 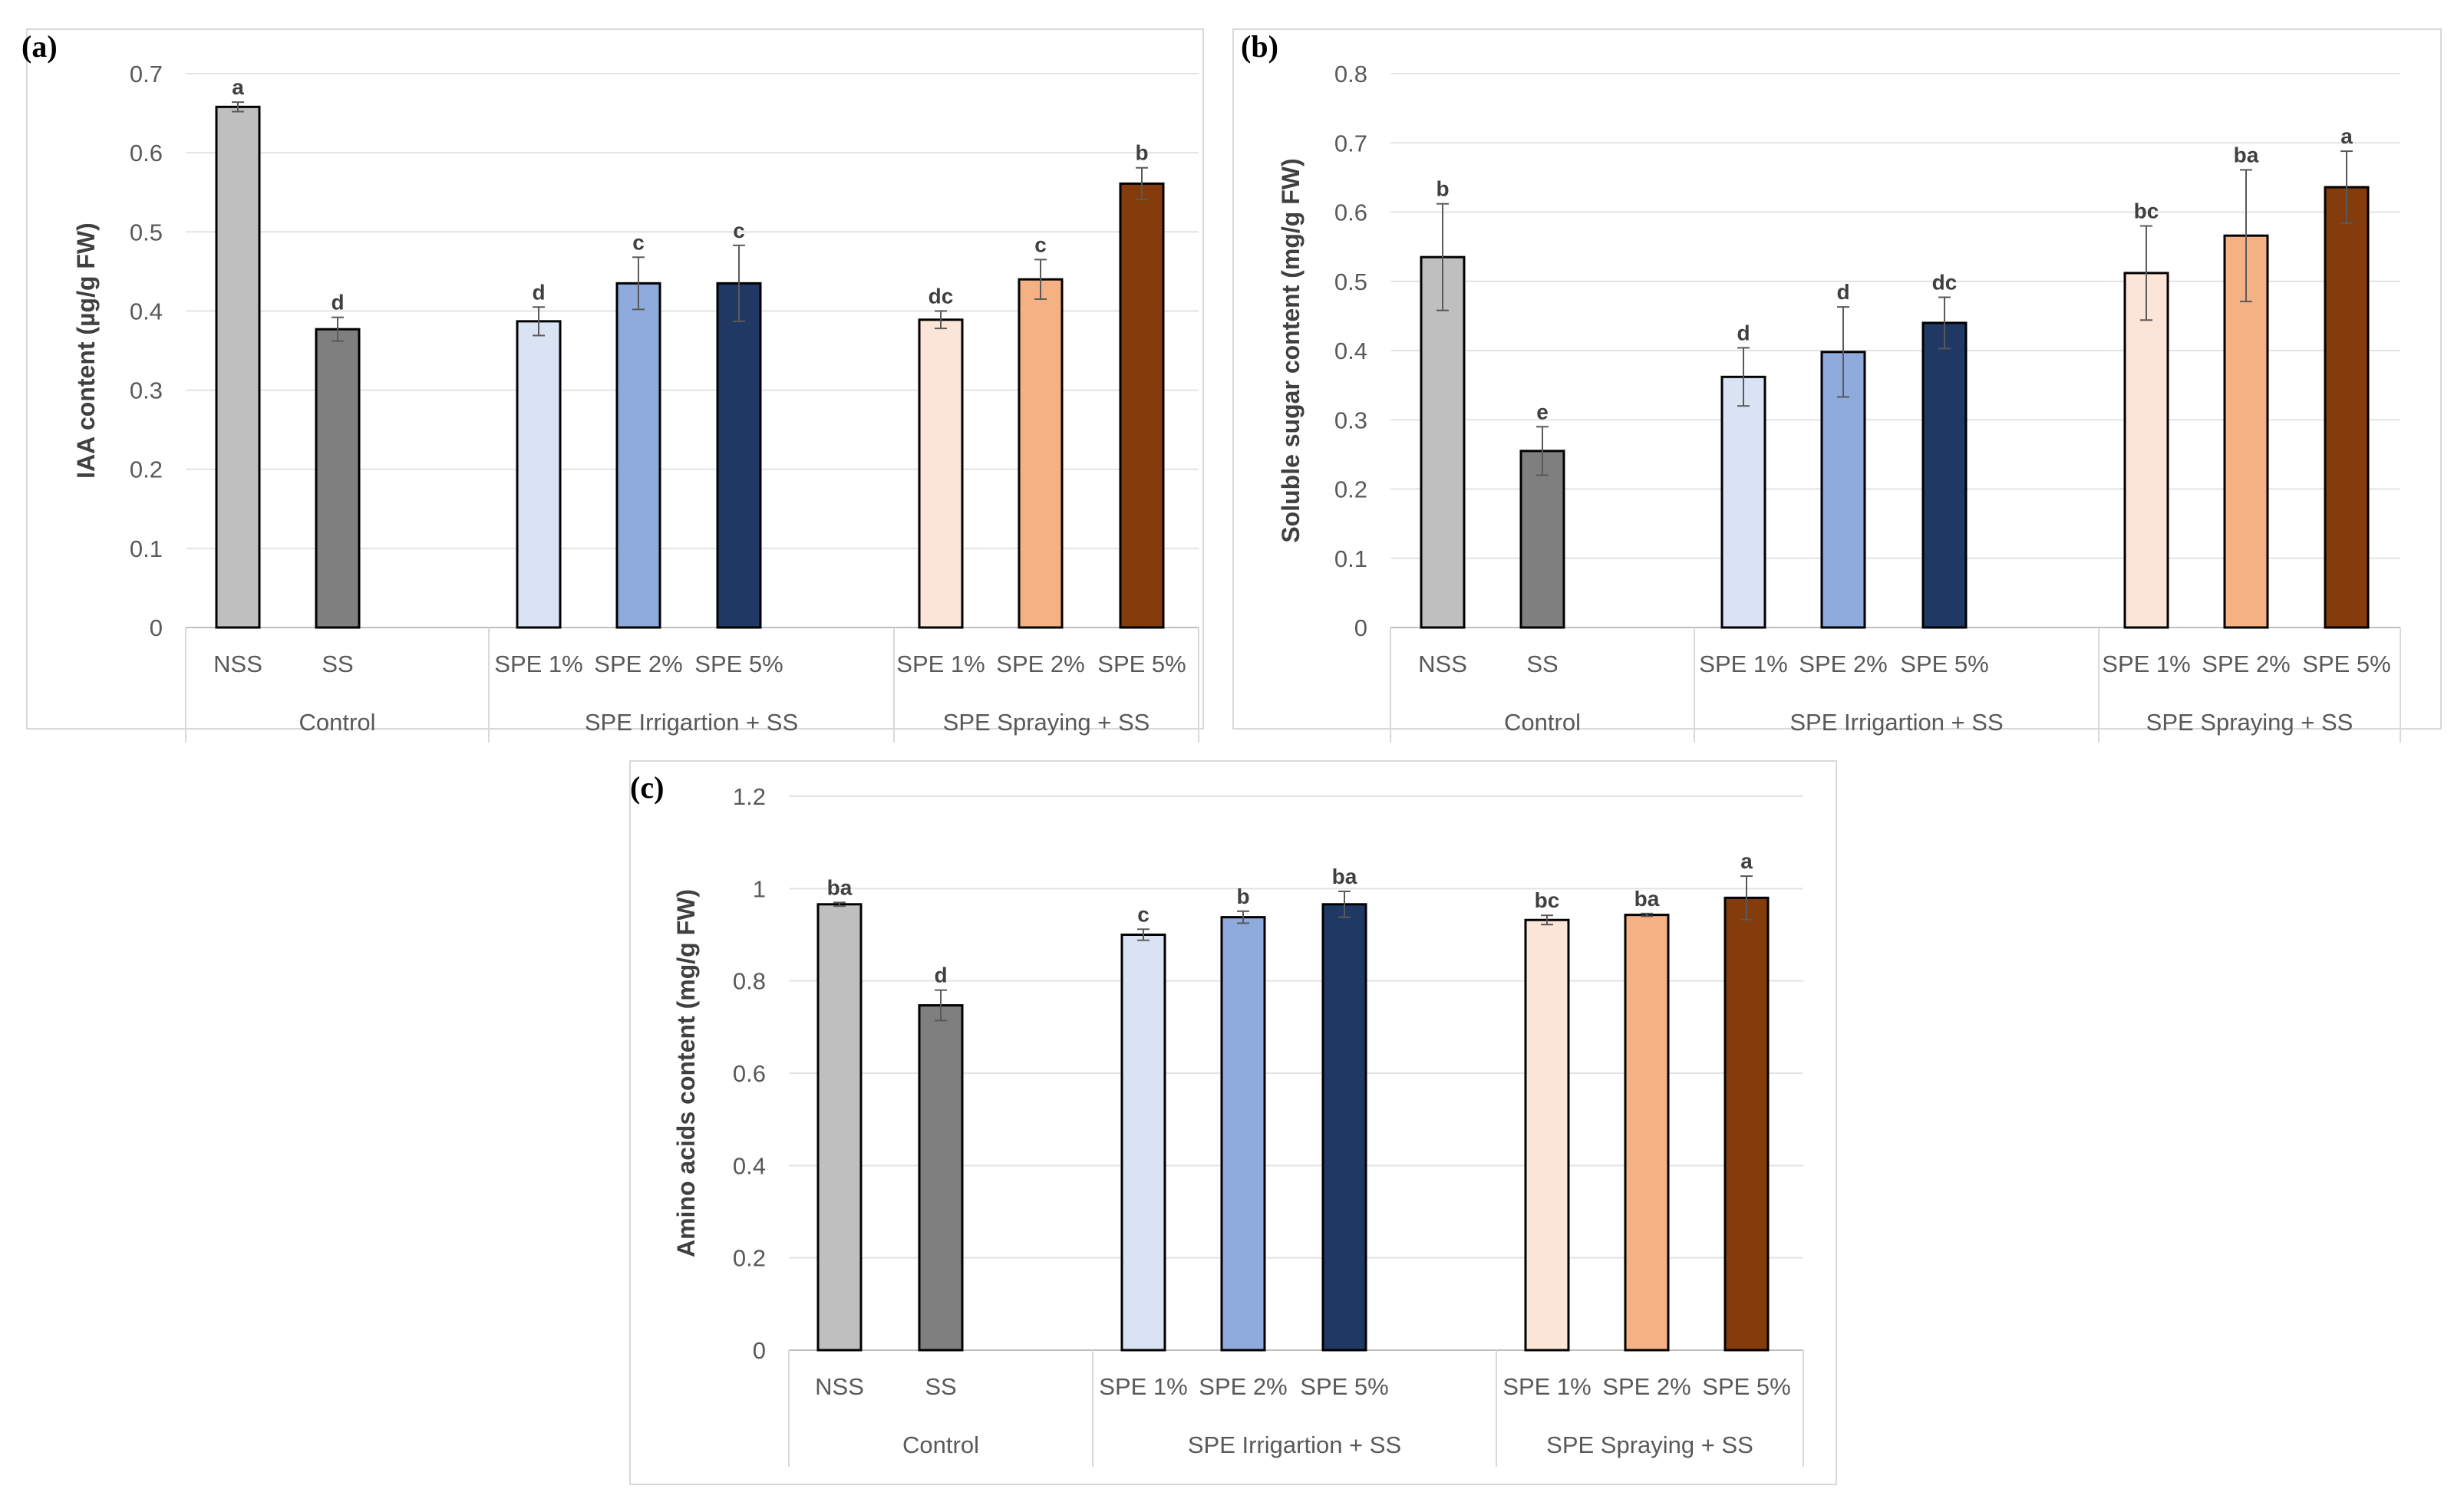 I want to click on y-axis-label: Amino acids content (mg/g FW), so click(x=686, y=1073).